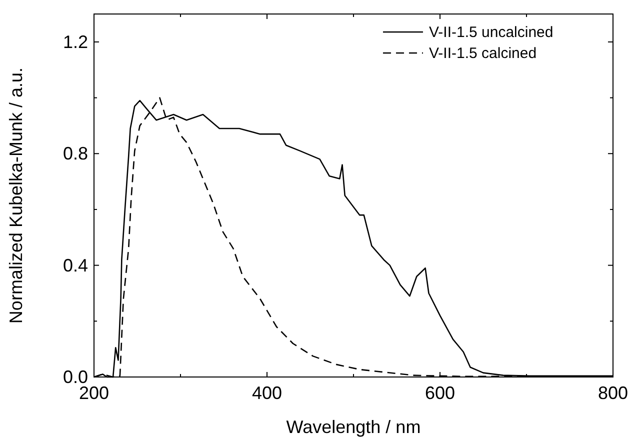  I want to click on x-tick-label: 600, so click(440, 393).